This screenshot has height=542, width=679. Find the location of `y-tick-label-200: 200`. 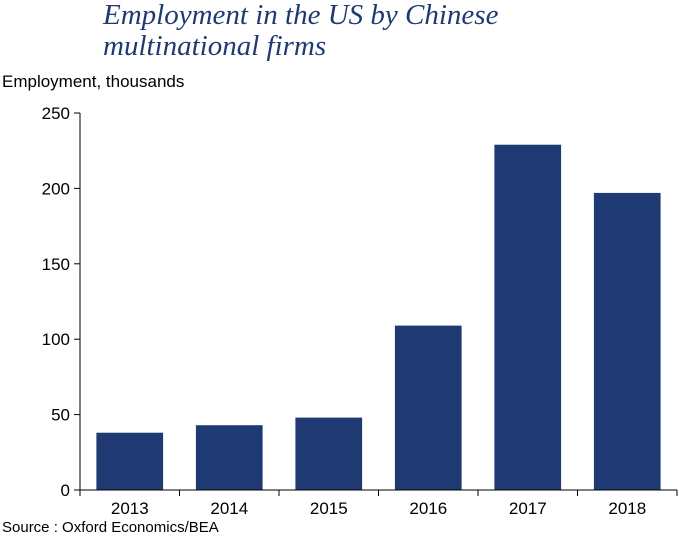

y-tick-label-200: 200 is located at coordinates (56, 188).